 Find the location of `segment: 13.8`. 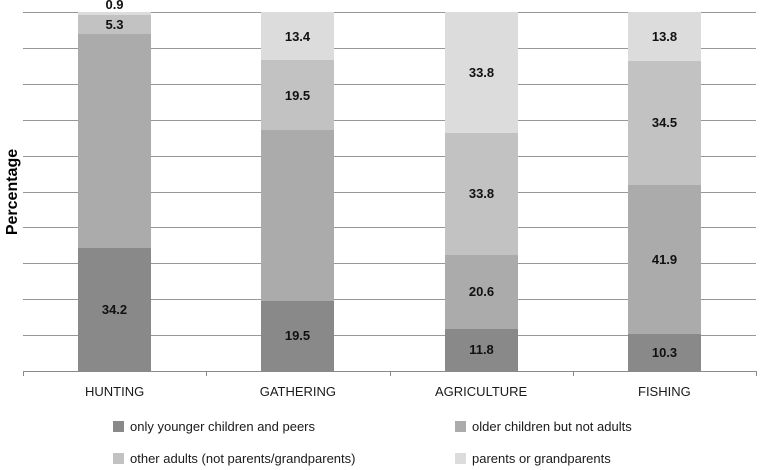

segment: 13.8 is located at coordinates (664, 37).